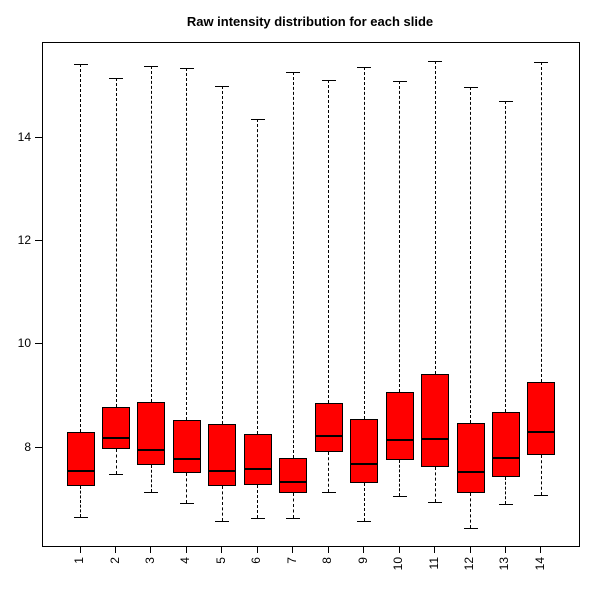 This screenshot has height=600, width=600. What do you see at coordinates (24, 240) in the screenshot?
I see `y-axis-tick-label: 12` at bounding box center [24, 240].